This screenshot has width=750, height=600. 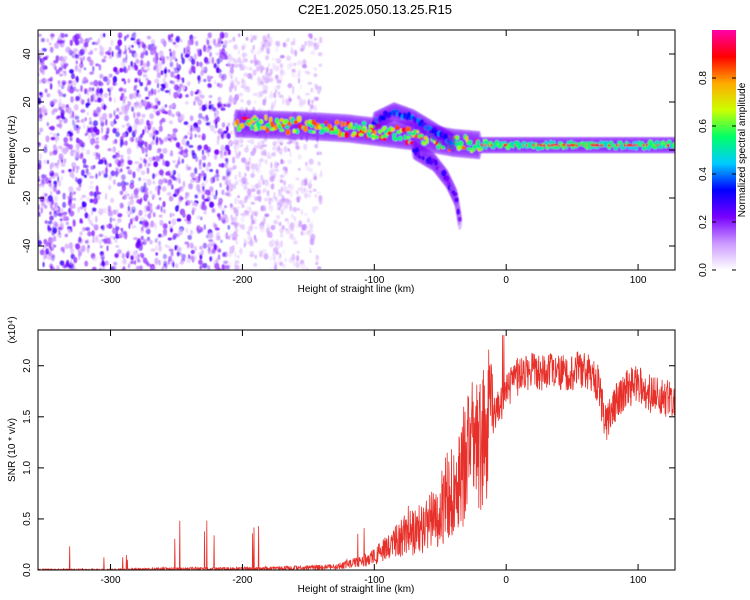 I want to click on y-tick-label: 0, so click(x=27, y=150).